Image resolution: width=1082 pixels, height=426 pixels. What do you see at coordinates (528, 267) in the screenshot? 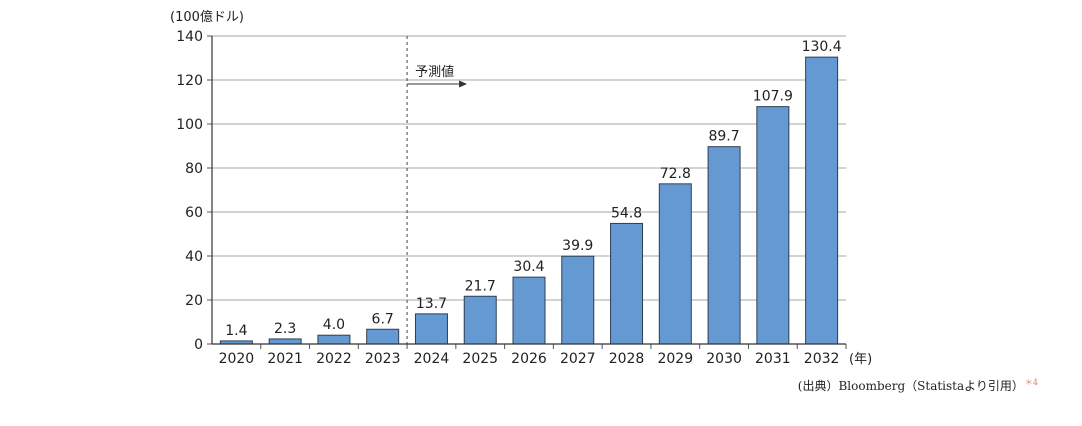
I see `bar-value-label: 30.4` at bounding box center [528, 267].